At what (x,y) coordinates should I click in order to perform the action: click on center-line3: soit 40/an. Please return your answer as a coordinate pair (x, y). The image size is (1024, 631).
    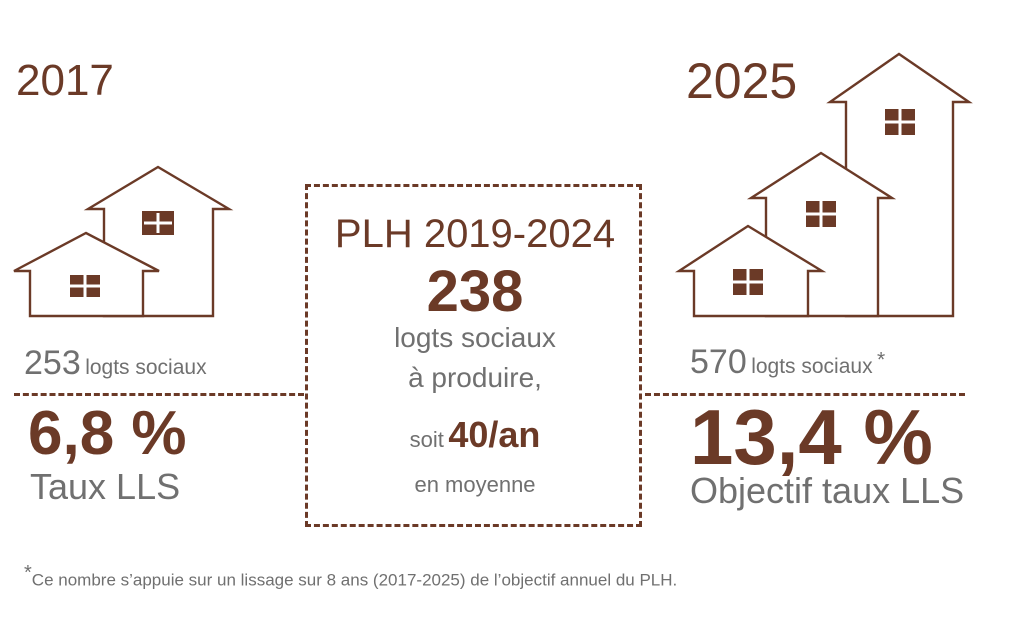
    Looking at the image, I should click on (475, 435).